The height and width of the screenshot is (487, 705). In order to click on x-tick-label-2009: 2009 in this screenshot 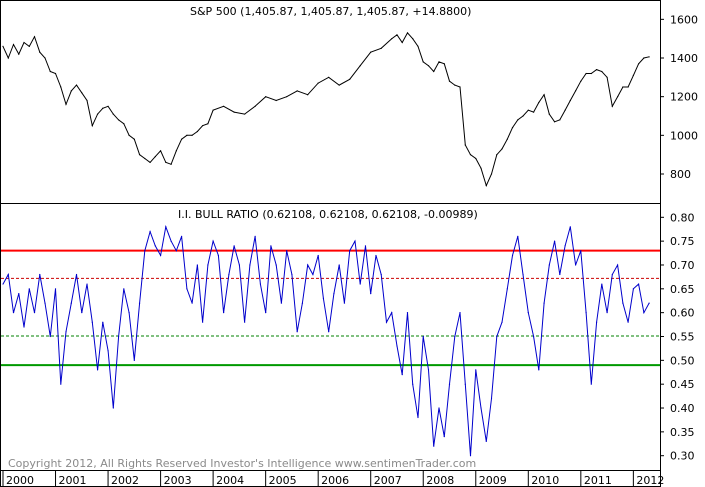, I will do `click(493, 480)`.